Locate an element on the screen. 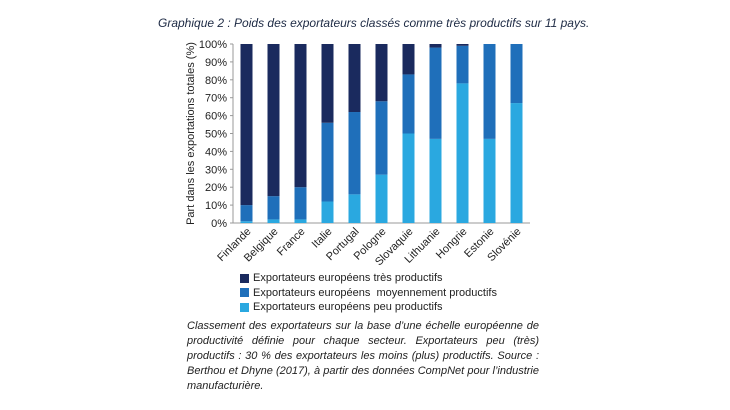  x-tick-label: France is located at coordinates (291, 242).